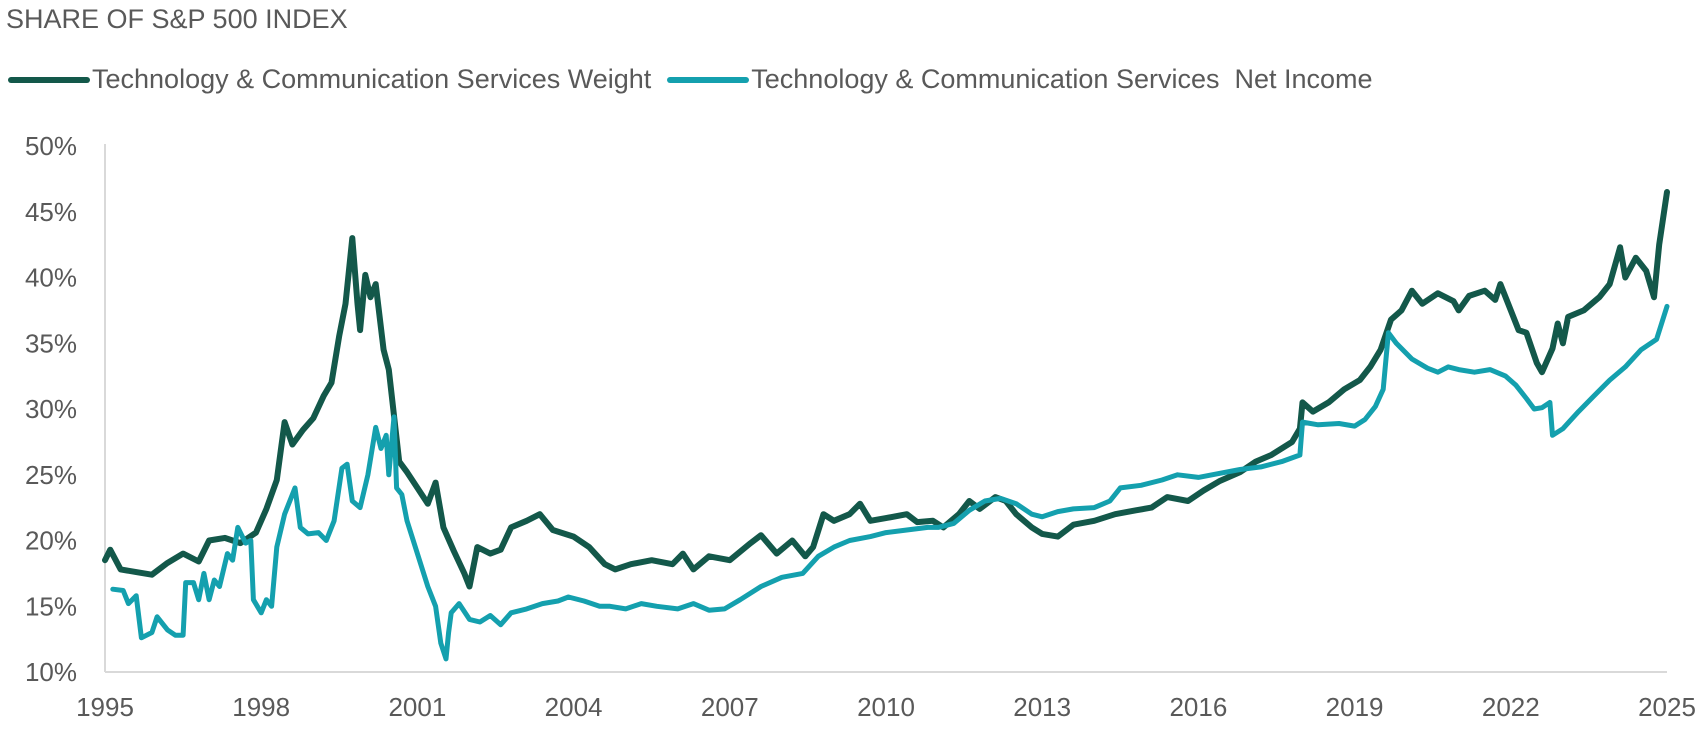 This screenshot has height=730, width=1700. What do you see at coordinates (51, 343) in the screenshot?
I see `y-tick-label: 35%` at bounding box center [51, 343].